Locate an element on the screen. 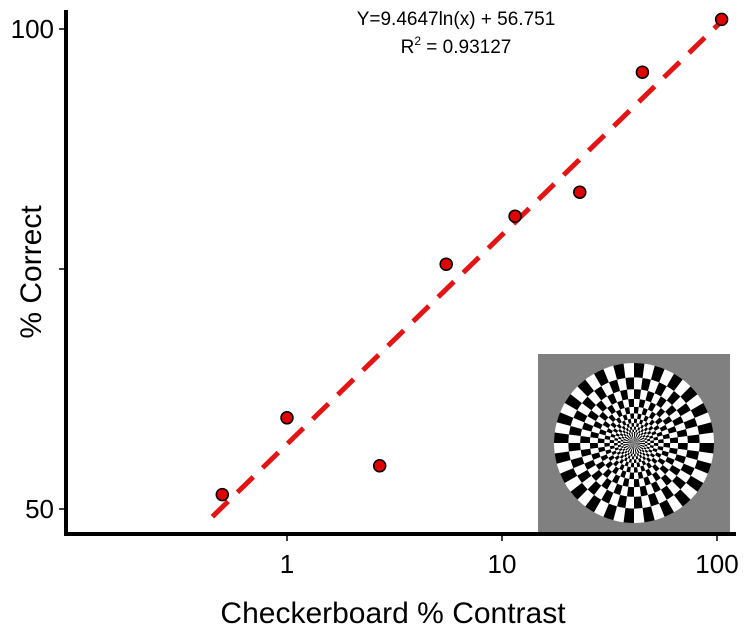  r-squared-superscript: 2 is located at coordinates (417, 41).